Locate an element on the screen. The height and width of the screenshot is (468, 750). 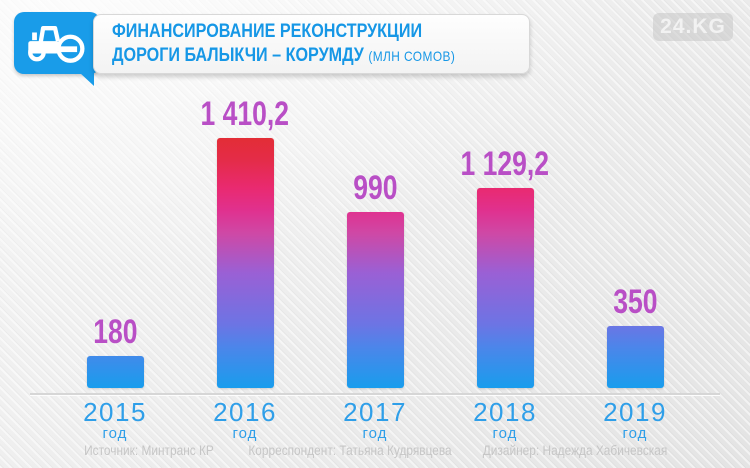
bar-value-label: 990 is located at coordinates (375, 188).